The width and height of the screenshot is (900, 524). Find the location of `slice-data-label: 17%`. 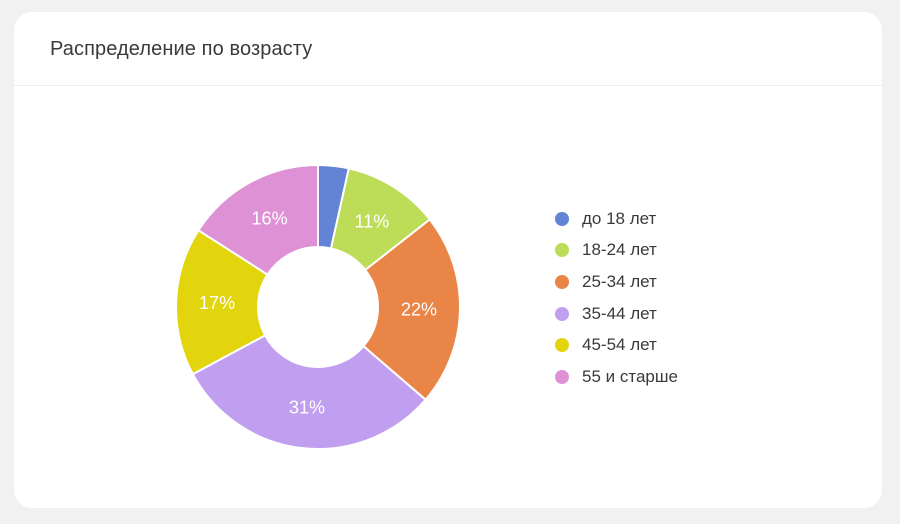

slice-data-label: 17% is located at coordinates (217, 303).